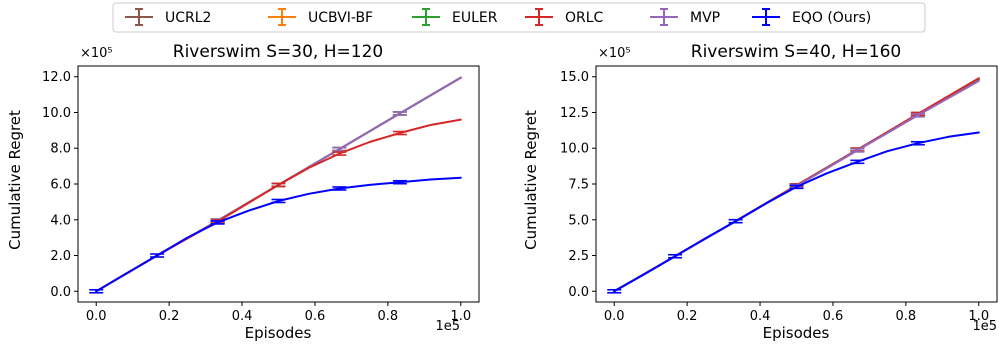 This screenshot has width=999, height=345. What do you see at coordinates (705, 18) in the screenshot?
I see `legend-label: MVP` at bounding box center [705, 18].